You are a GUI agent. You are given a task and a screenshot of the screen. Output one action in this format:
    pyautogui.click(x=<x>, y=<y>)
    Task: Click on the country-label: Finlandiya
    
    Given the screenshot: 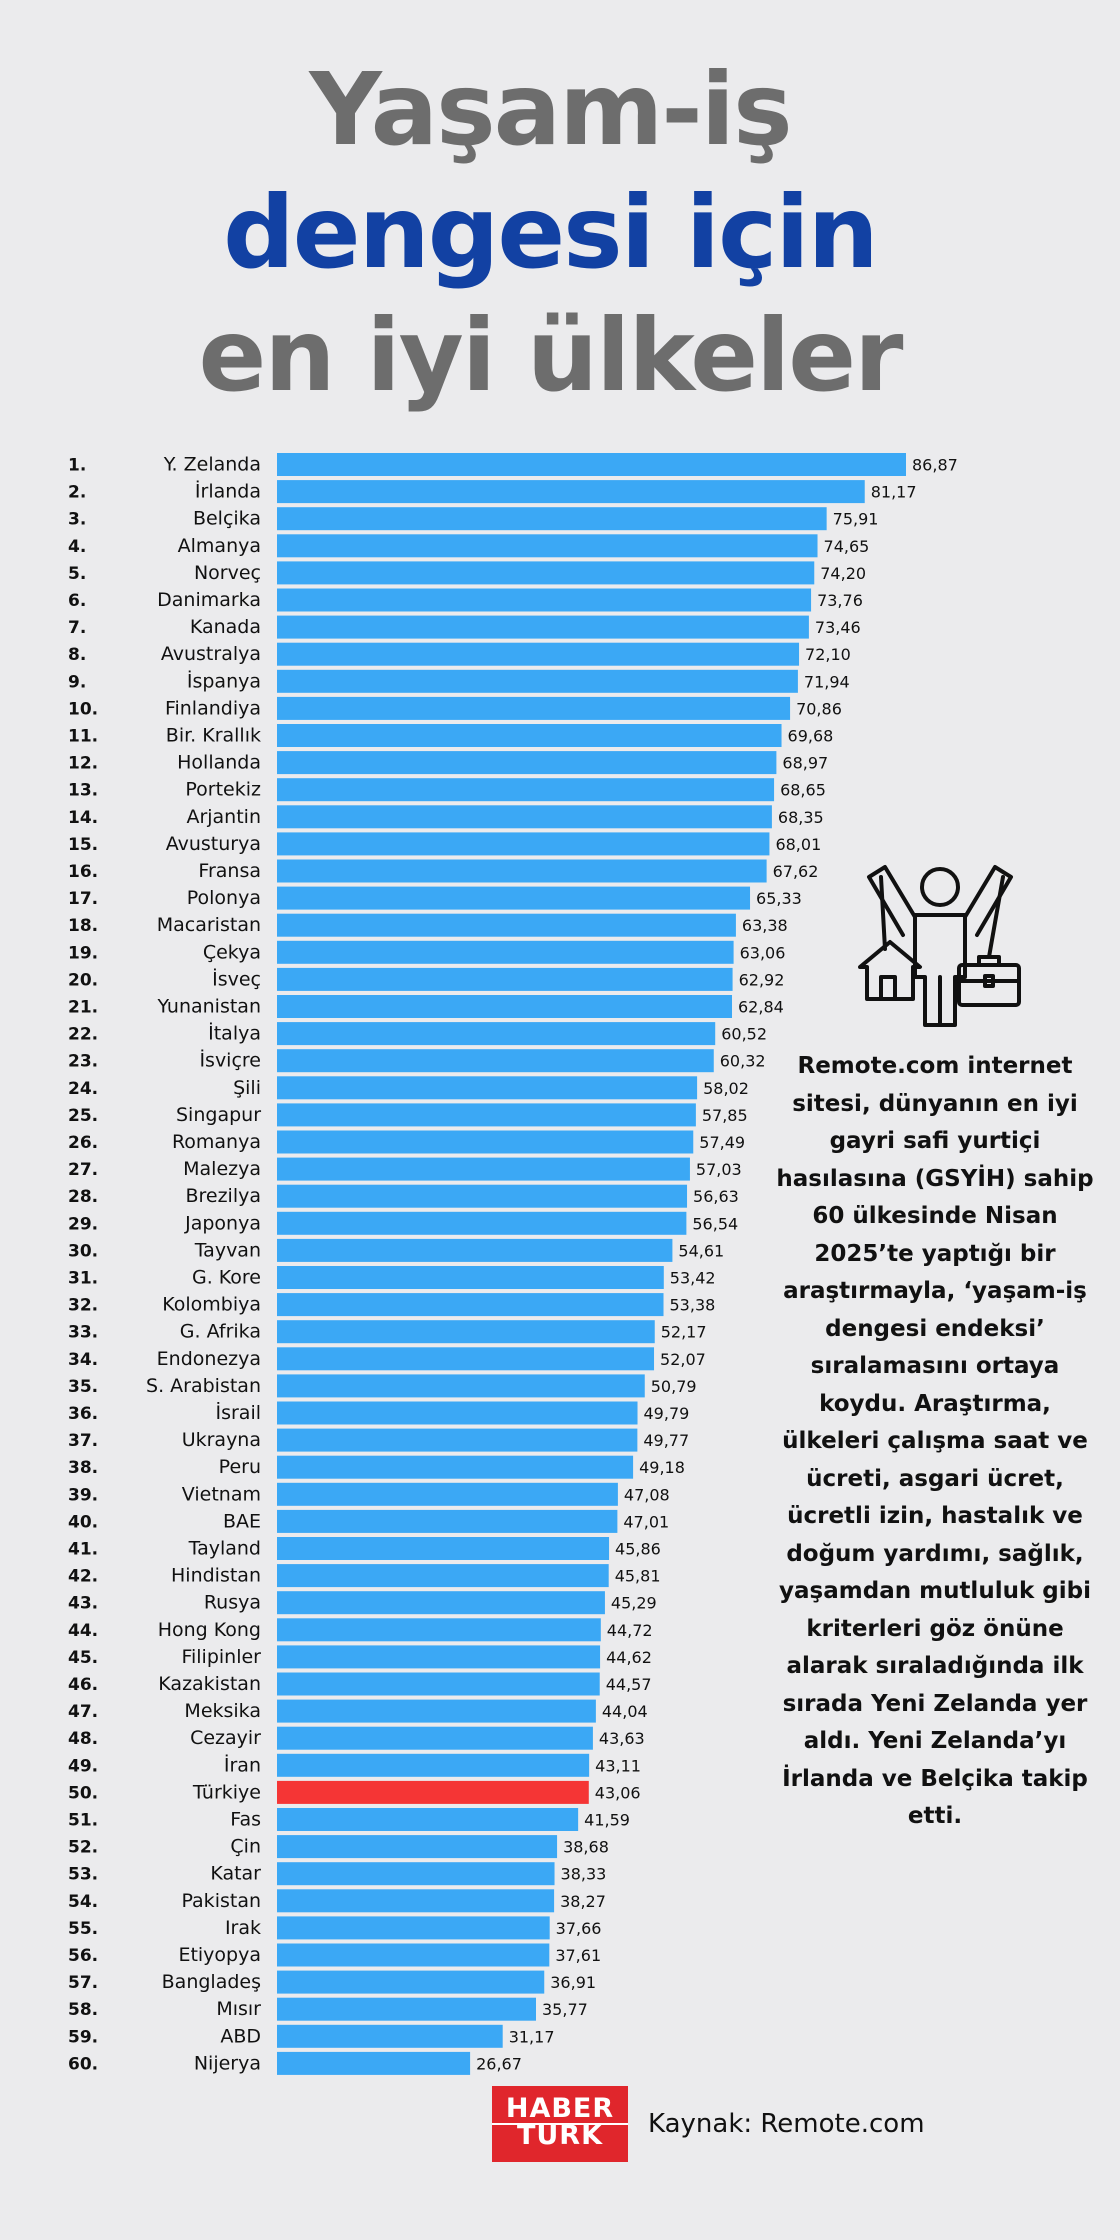 What is the action you would take?
    pyautogui.click(x=213, y=708)
    